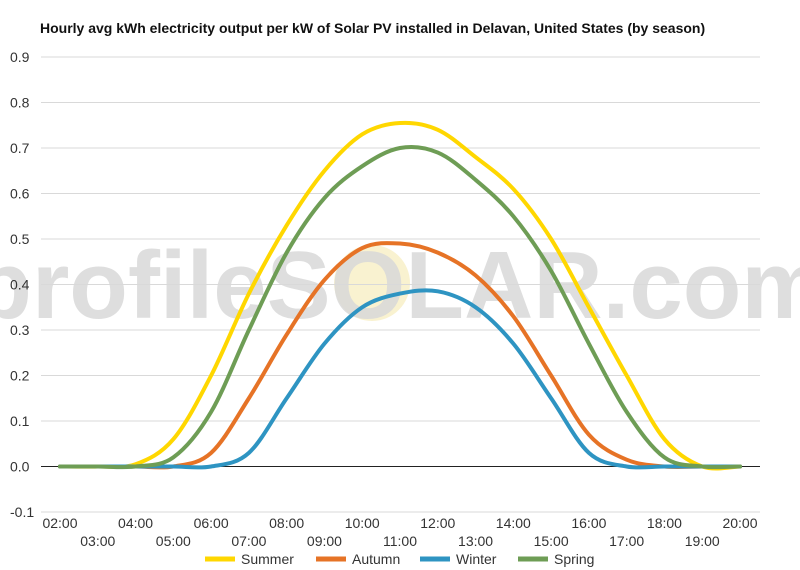  What do you see at coordinates (376, 559) in the screenshot?
I see `legend-label-autumn: Autumn` at bounding box center [376, 559].